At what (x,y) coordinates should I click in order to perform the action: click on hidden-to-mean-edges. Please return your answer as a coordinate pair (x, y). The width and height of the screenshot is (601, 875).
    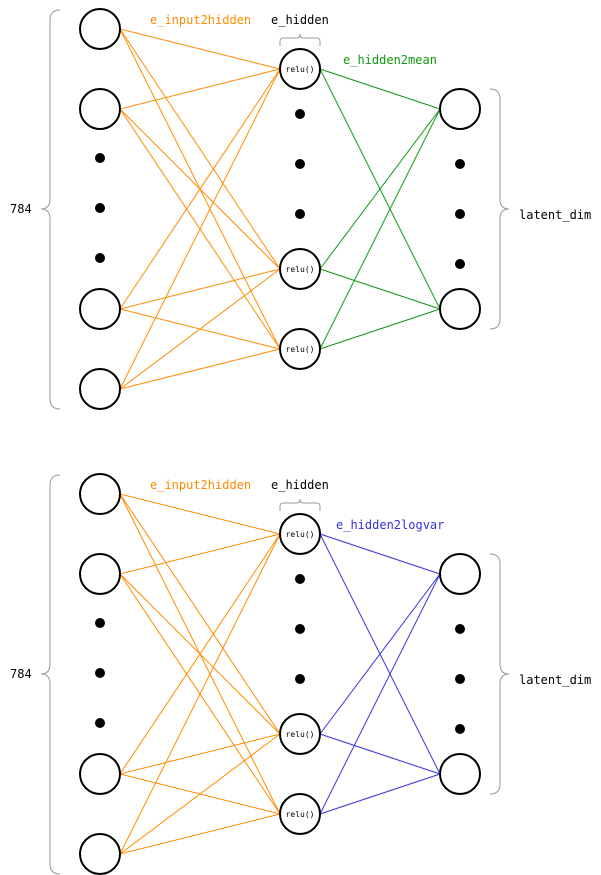
    Looking at the image, I should click on (380, 209).